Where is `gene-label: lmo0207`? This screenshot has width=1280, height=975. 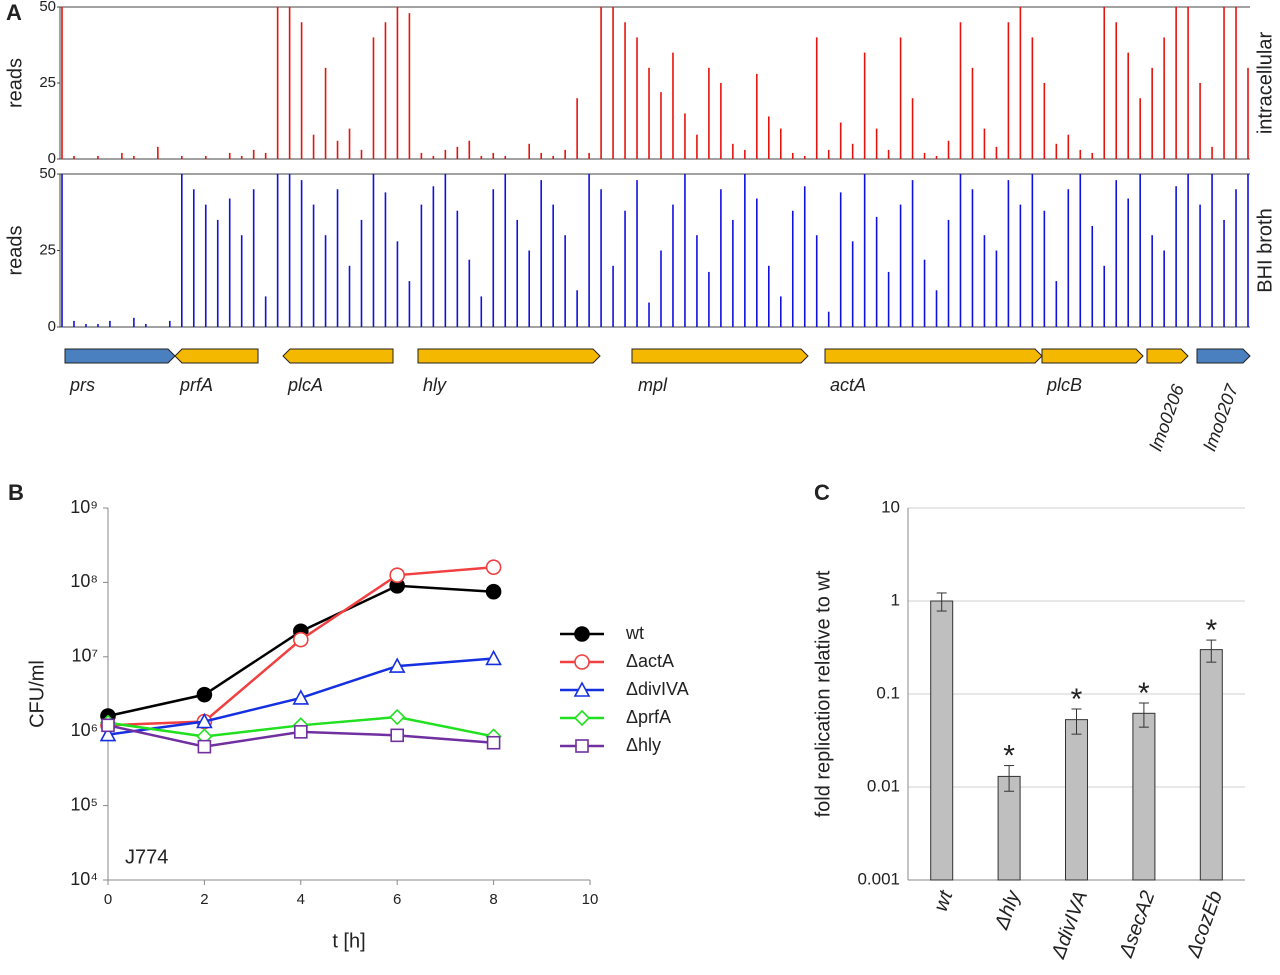
gene-label: lmo0207 is located at coordinates (1221, 417).